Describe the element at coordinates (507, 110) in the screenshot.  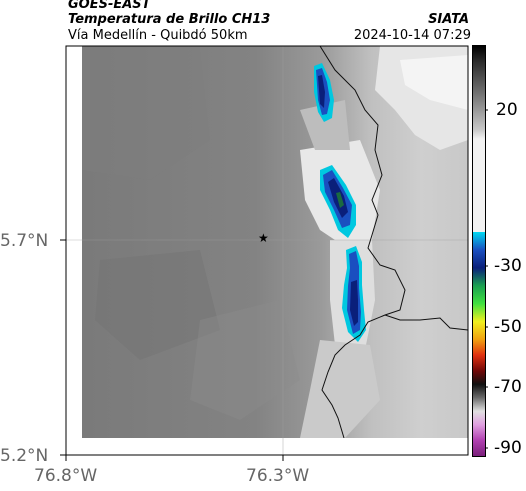
I see `colorbar-tick-20: 20` at that location.